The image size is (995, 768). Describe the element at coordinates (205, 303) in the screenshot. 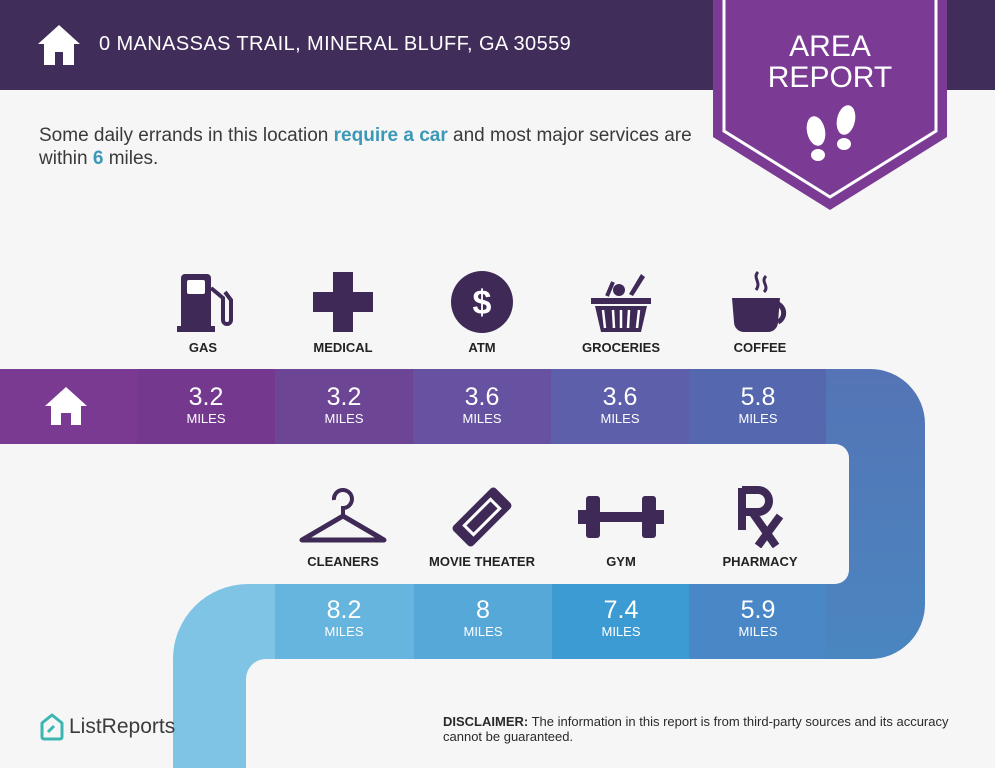

I see `gas-pump-icon` at that location.